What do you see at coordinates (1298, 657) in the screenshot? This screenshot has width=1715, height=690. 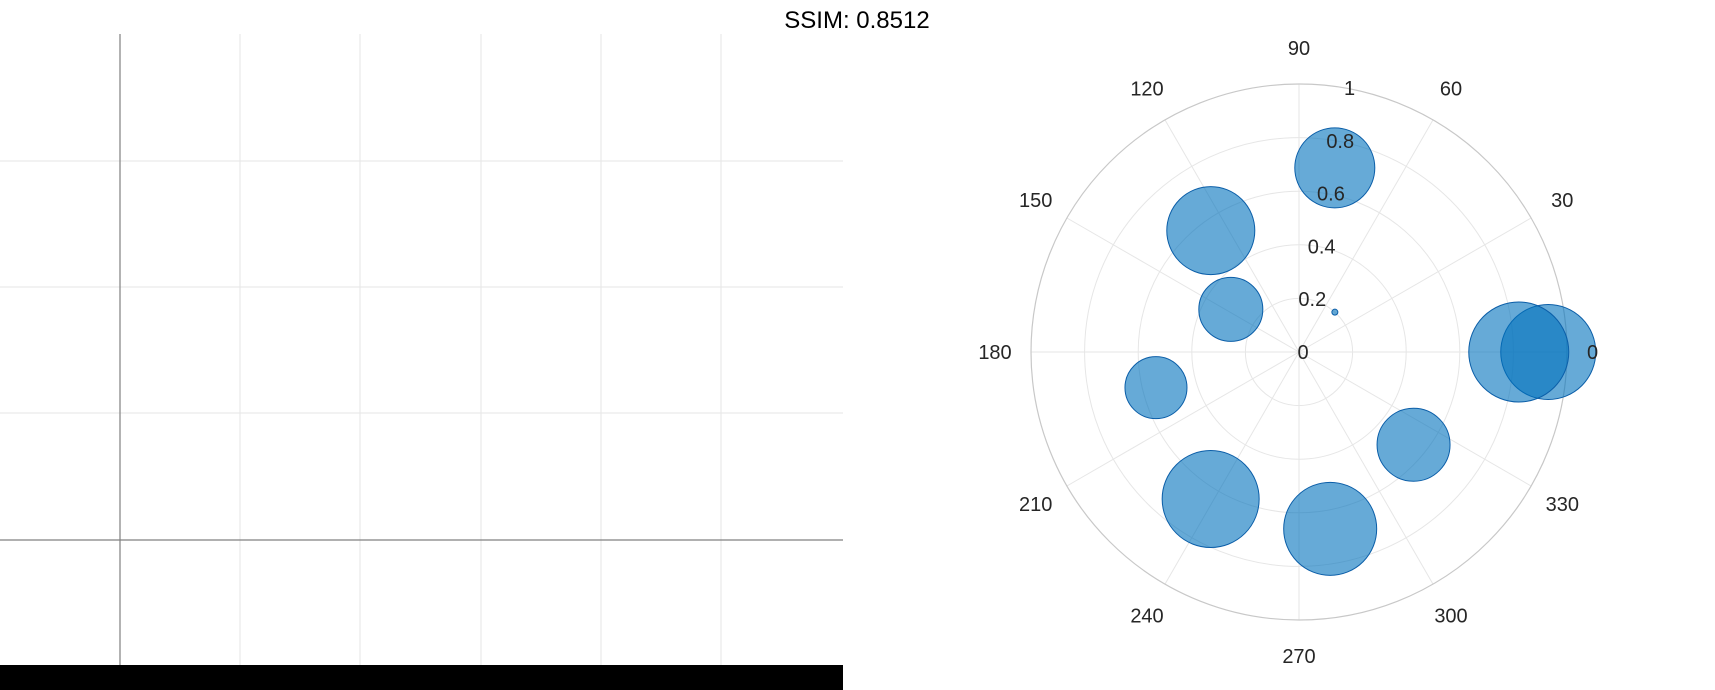 I see `theta-tick-270: 270` at bounding box center [1298, 657].